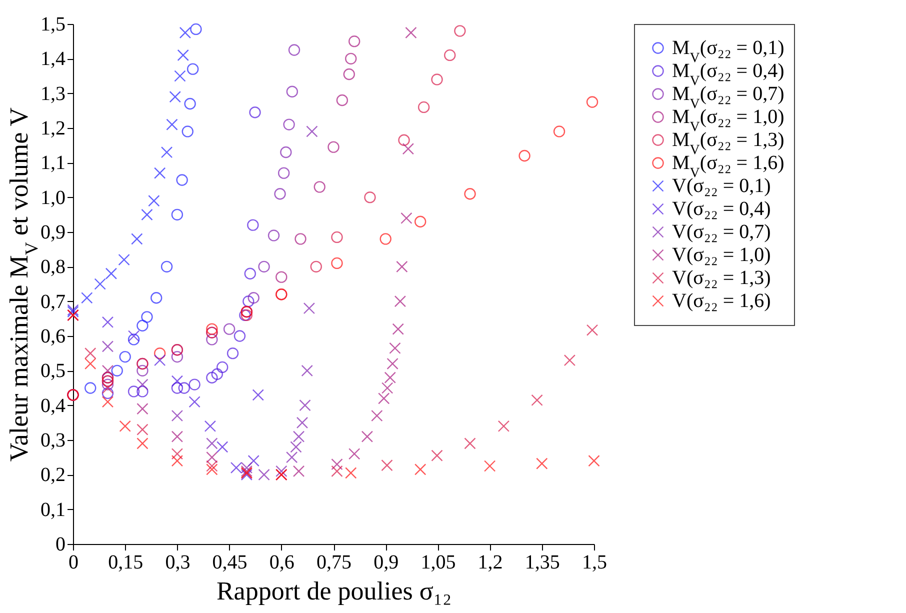 The image size is (906, 613). Describe the element at coordinates (490, 563) in the screenshot. I see `x-tick-label: 1,2` at that location.